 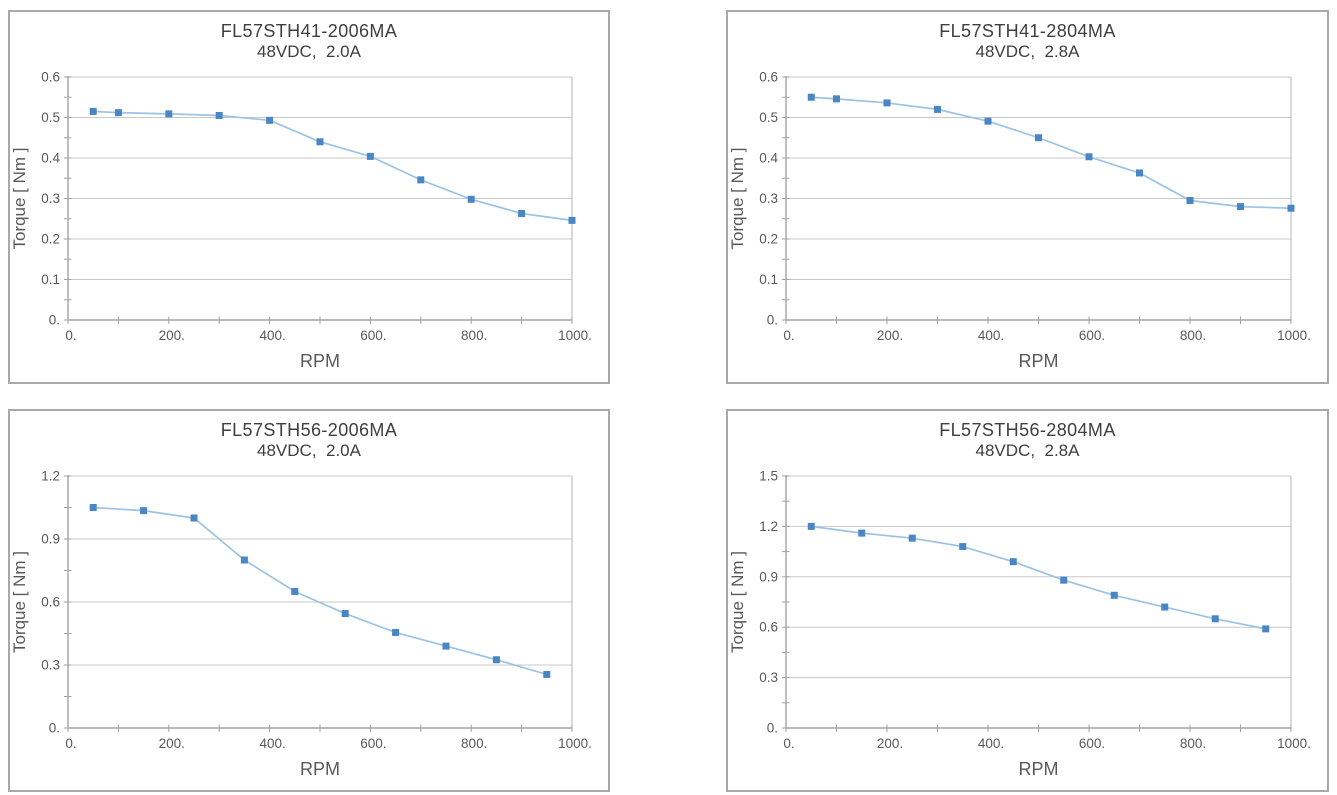 I want to click on chart-header: FL57STH56-2006MA 48VDC, 2.0A, so click(x=309, y=437).